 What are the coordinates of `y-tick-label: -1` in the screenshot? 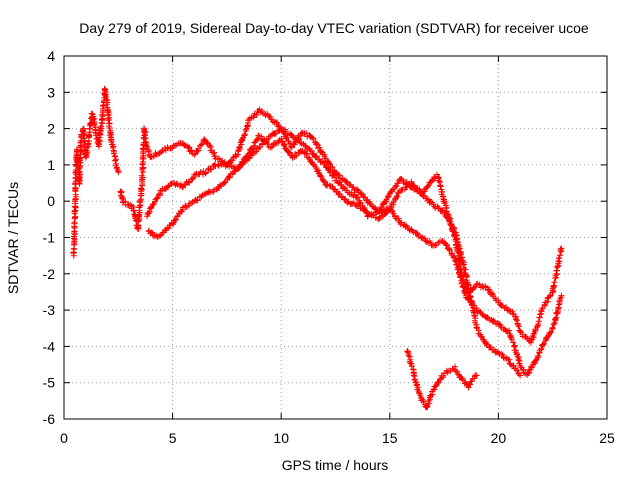 It's located at (49, 238).